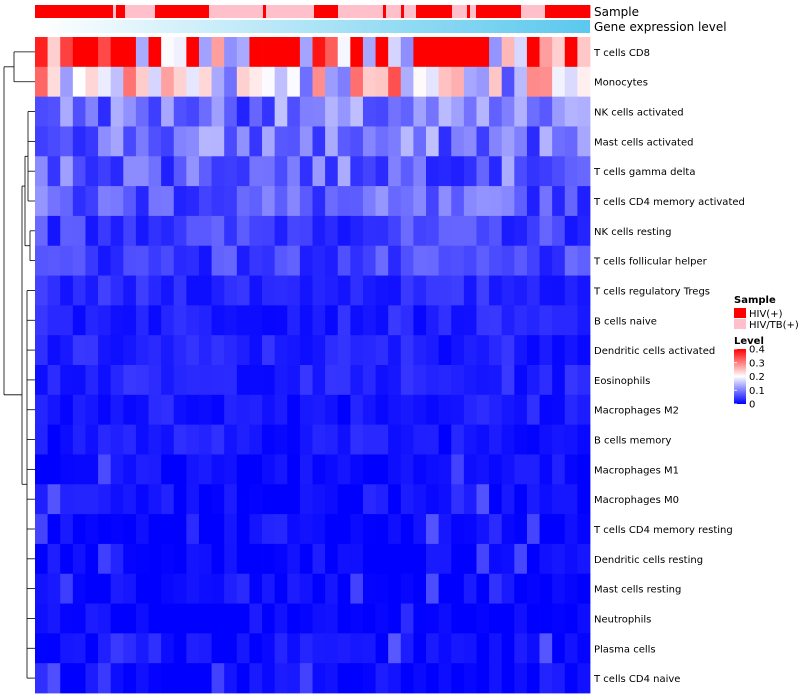  I want to click on row-label: Macrophages M2, so click(636, 411).